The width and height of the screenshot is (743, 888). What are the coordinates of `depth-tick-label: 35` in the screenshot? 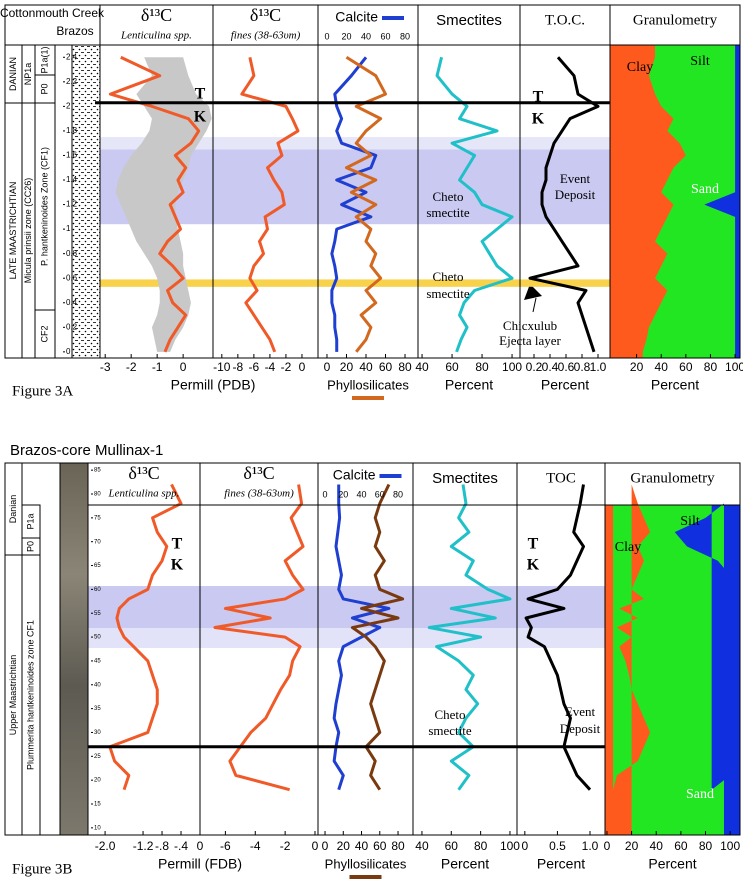 It's located at (97, 709).